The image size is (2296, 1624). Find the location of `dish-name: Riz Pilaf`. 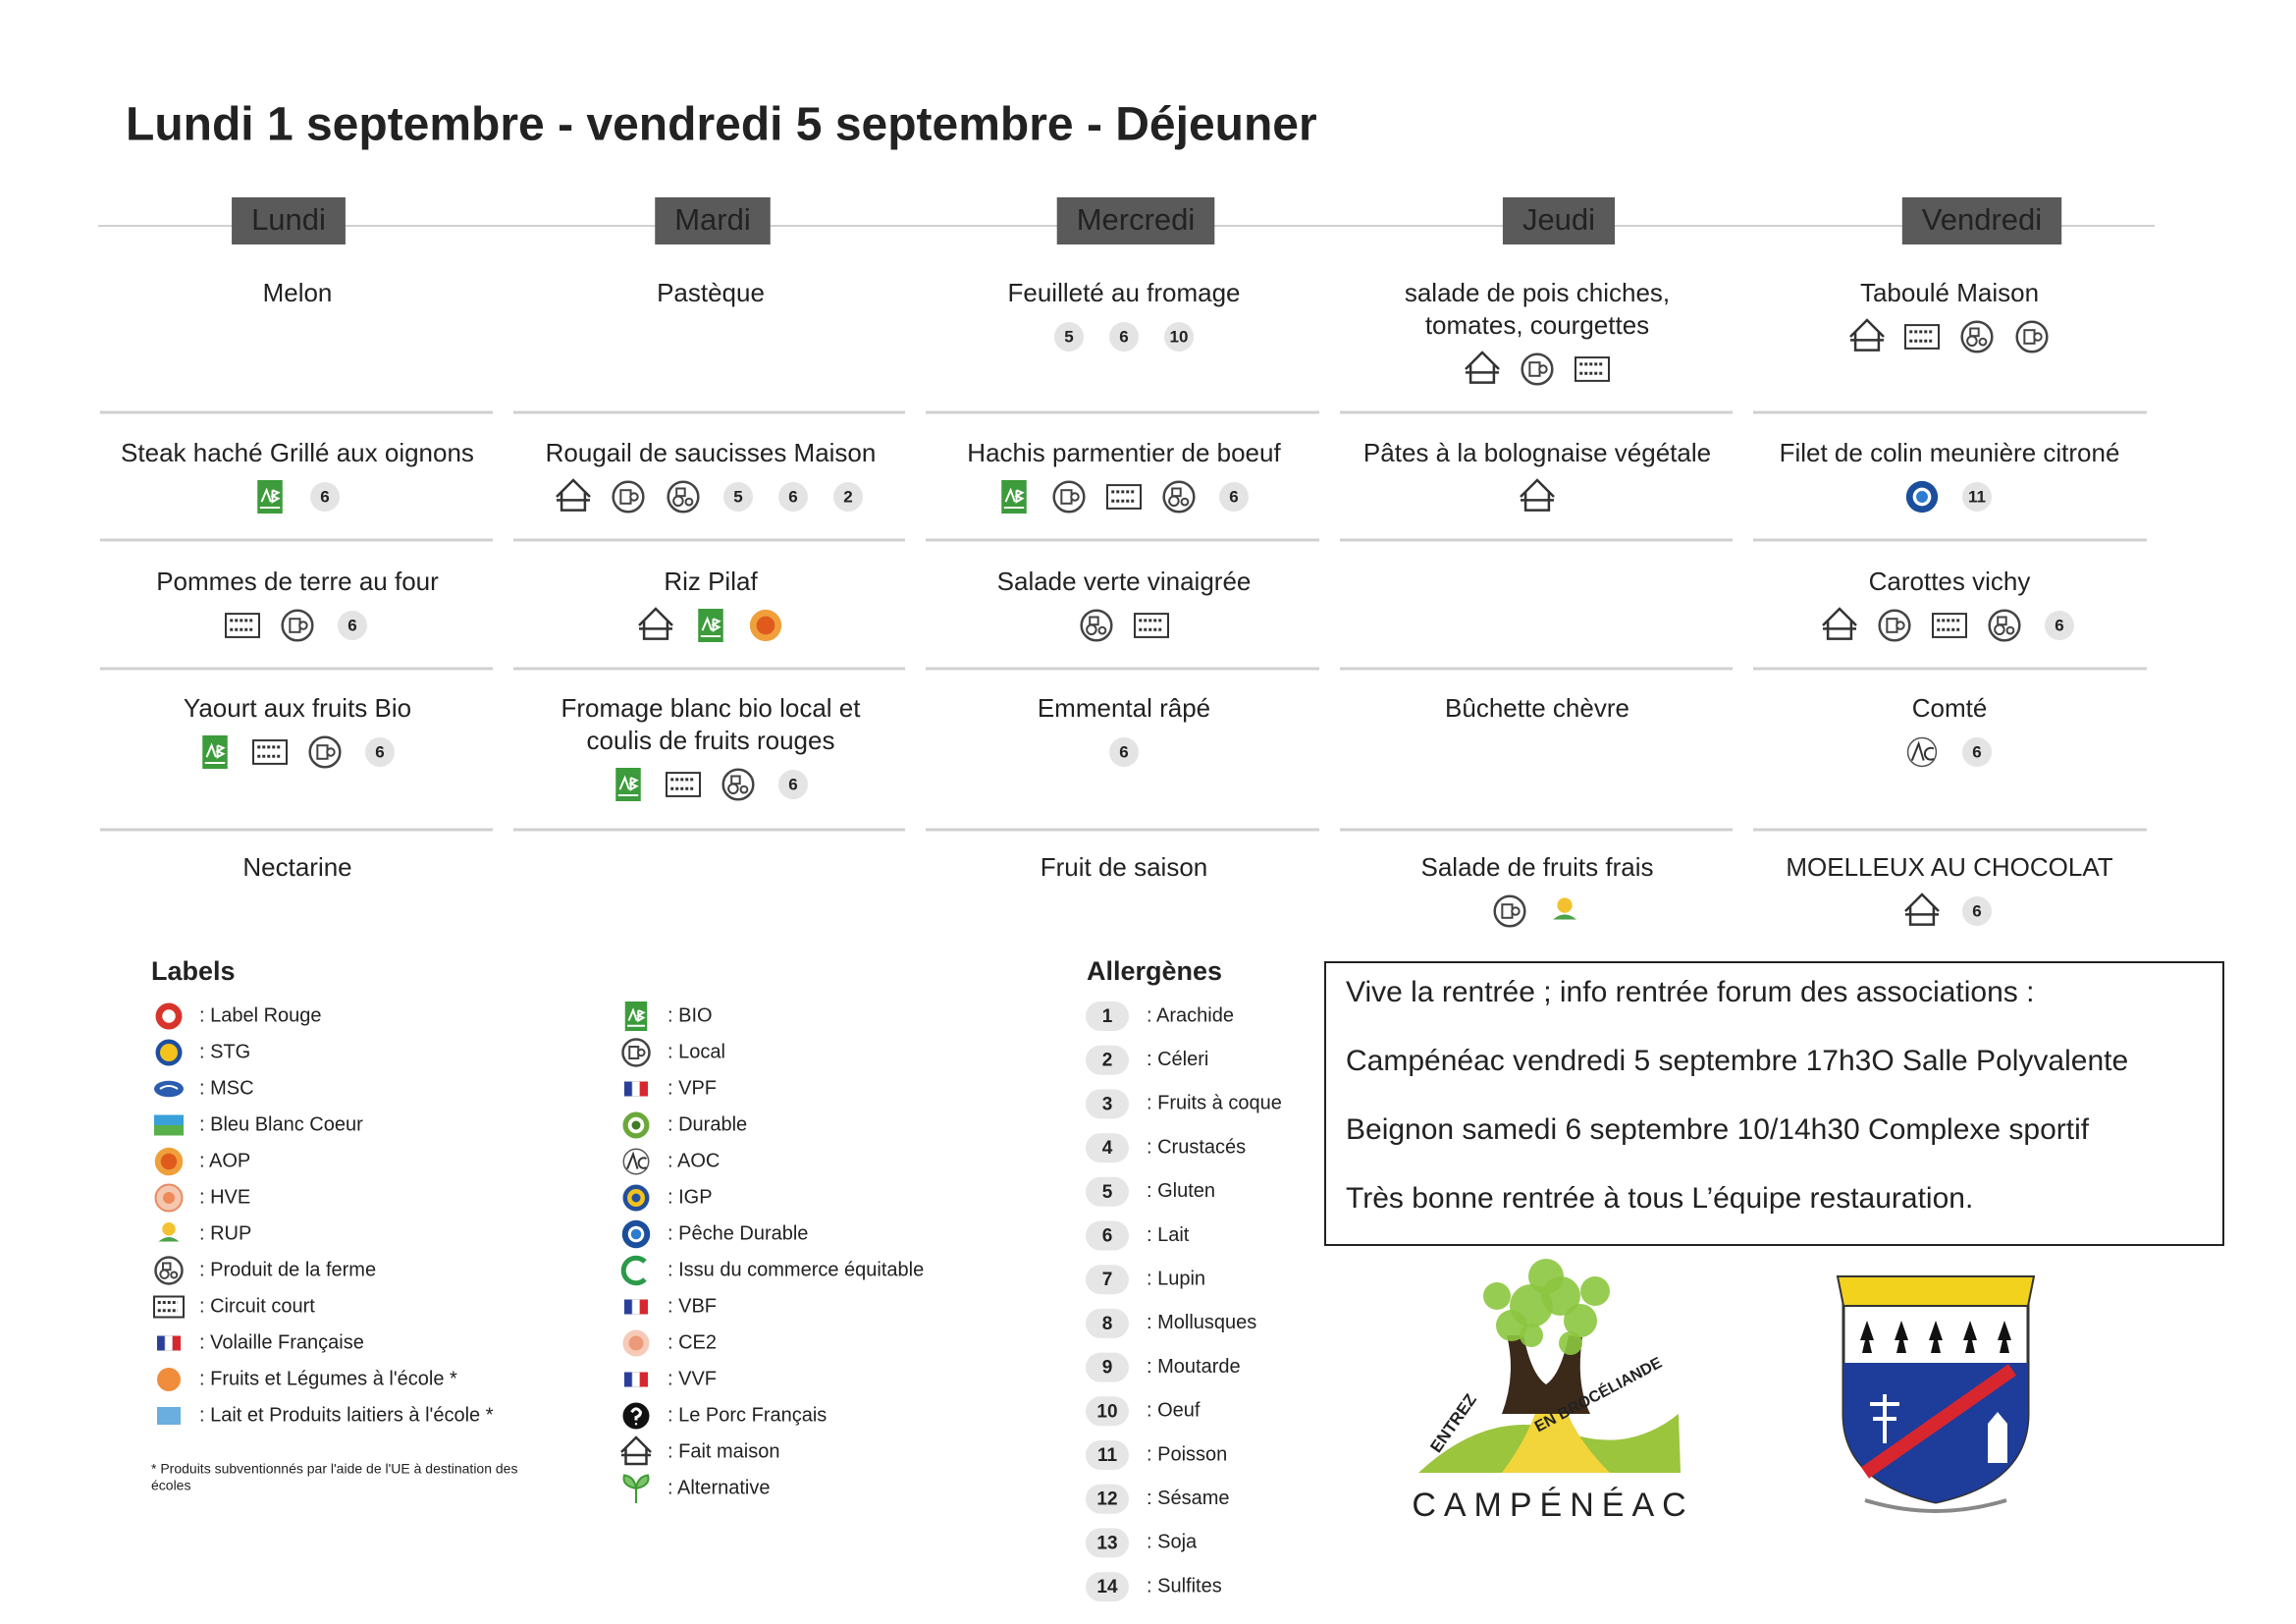

dish-name: Riz Pilaf is located at coordinates (711, 581).